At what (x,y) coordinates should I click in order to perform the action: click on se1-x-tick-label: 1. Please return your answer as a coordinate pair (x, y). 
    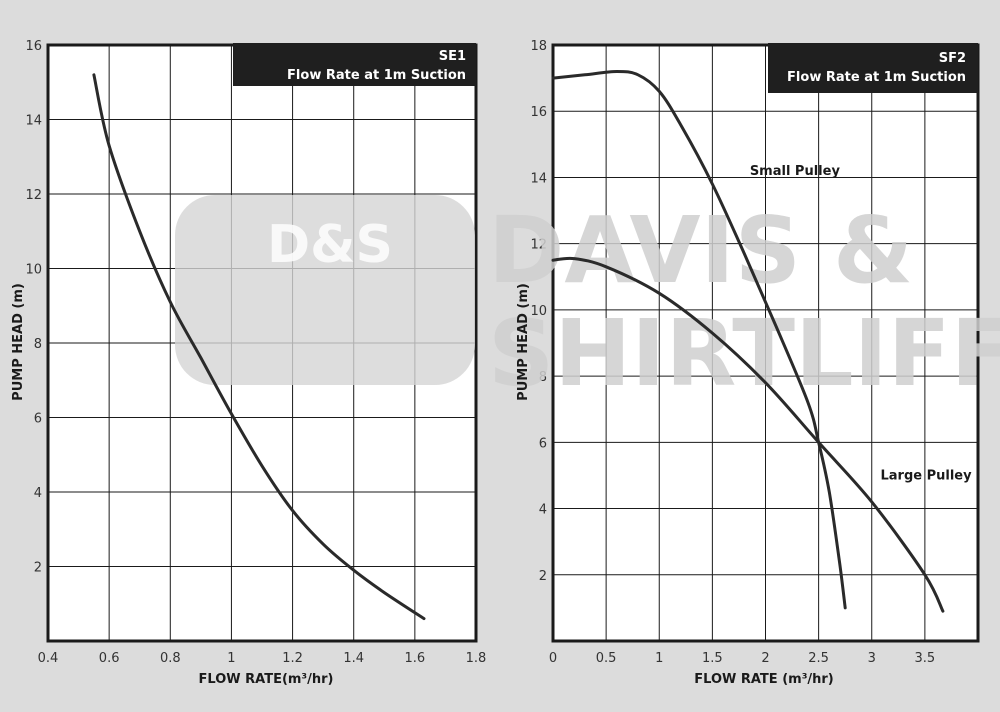
    Looking at the image, I should click on (231, 658).